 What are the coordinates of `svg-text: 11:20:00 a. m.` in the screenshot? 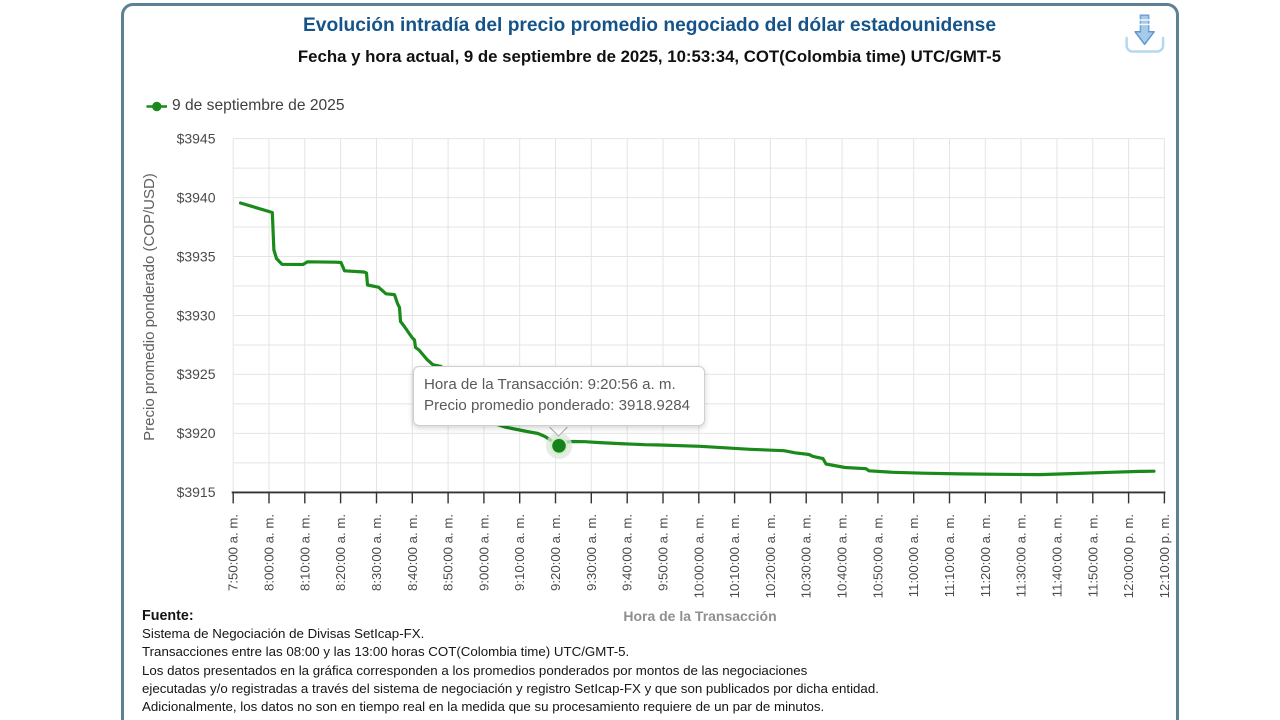 It's located at (985, 555).